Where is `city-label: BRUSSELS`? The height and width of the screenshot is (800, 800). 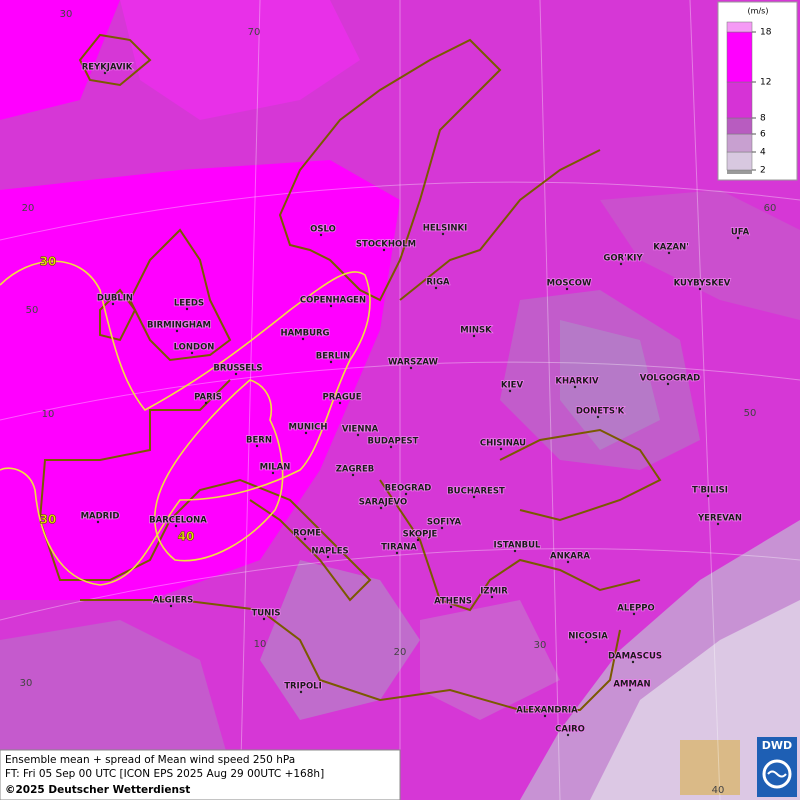
city-label: BRUSSELS is located at coordinates (237, 369).